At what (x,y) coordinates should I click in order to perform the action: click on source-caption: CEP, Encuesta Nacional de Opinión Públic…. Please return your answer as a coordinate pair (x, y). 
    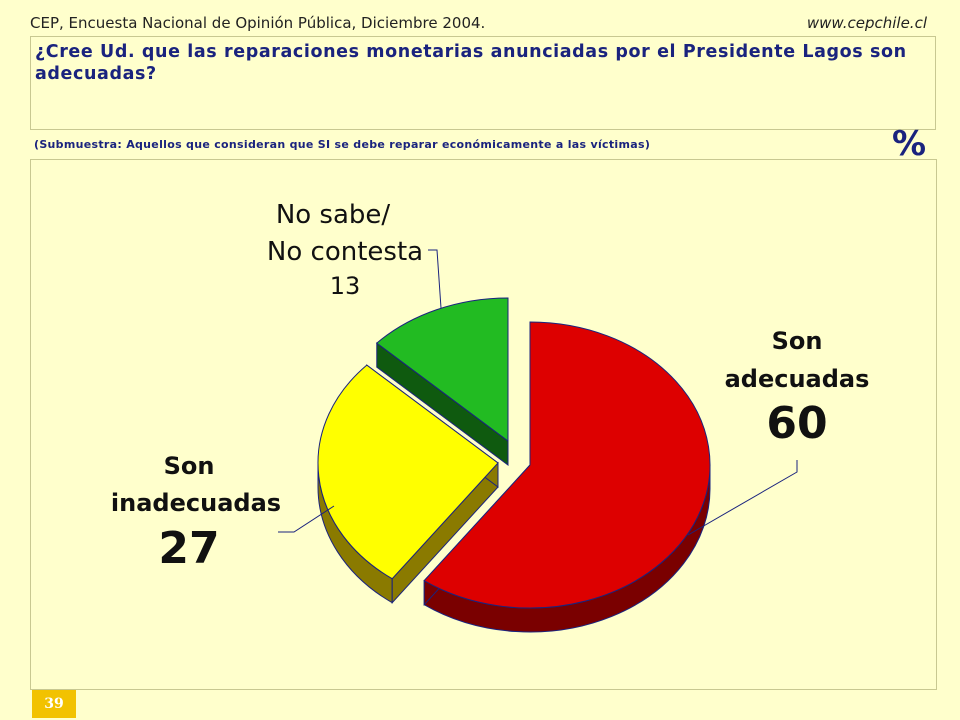
    Looking at the image, I should click on (258, 23).